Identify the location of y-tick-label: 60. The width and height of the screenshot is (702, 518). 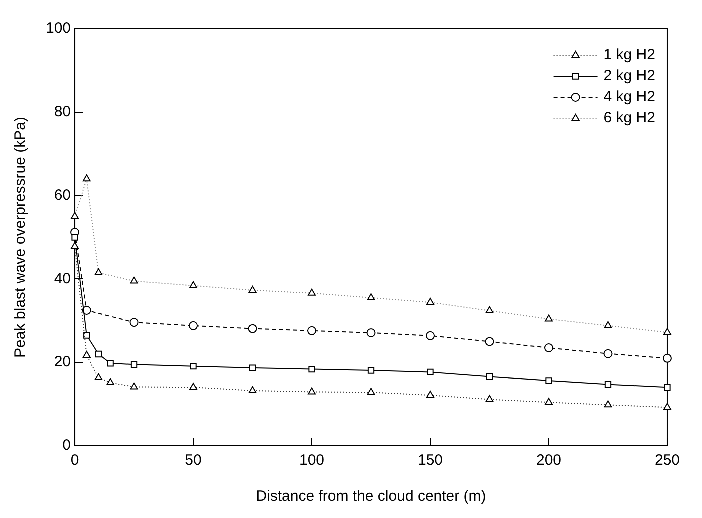
(63, 195).